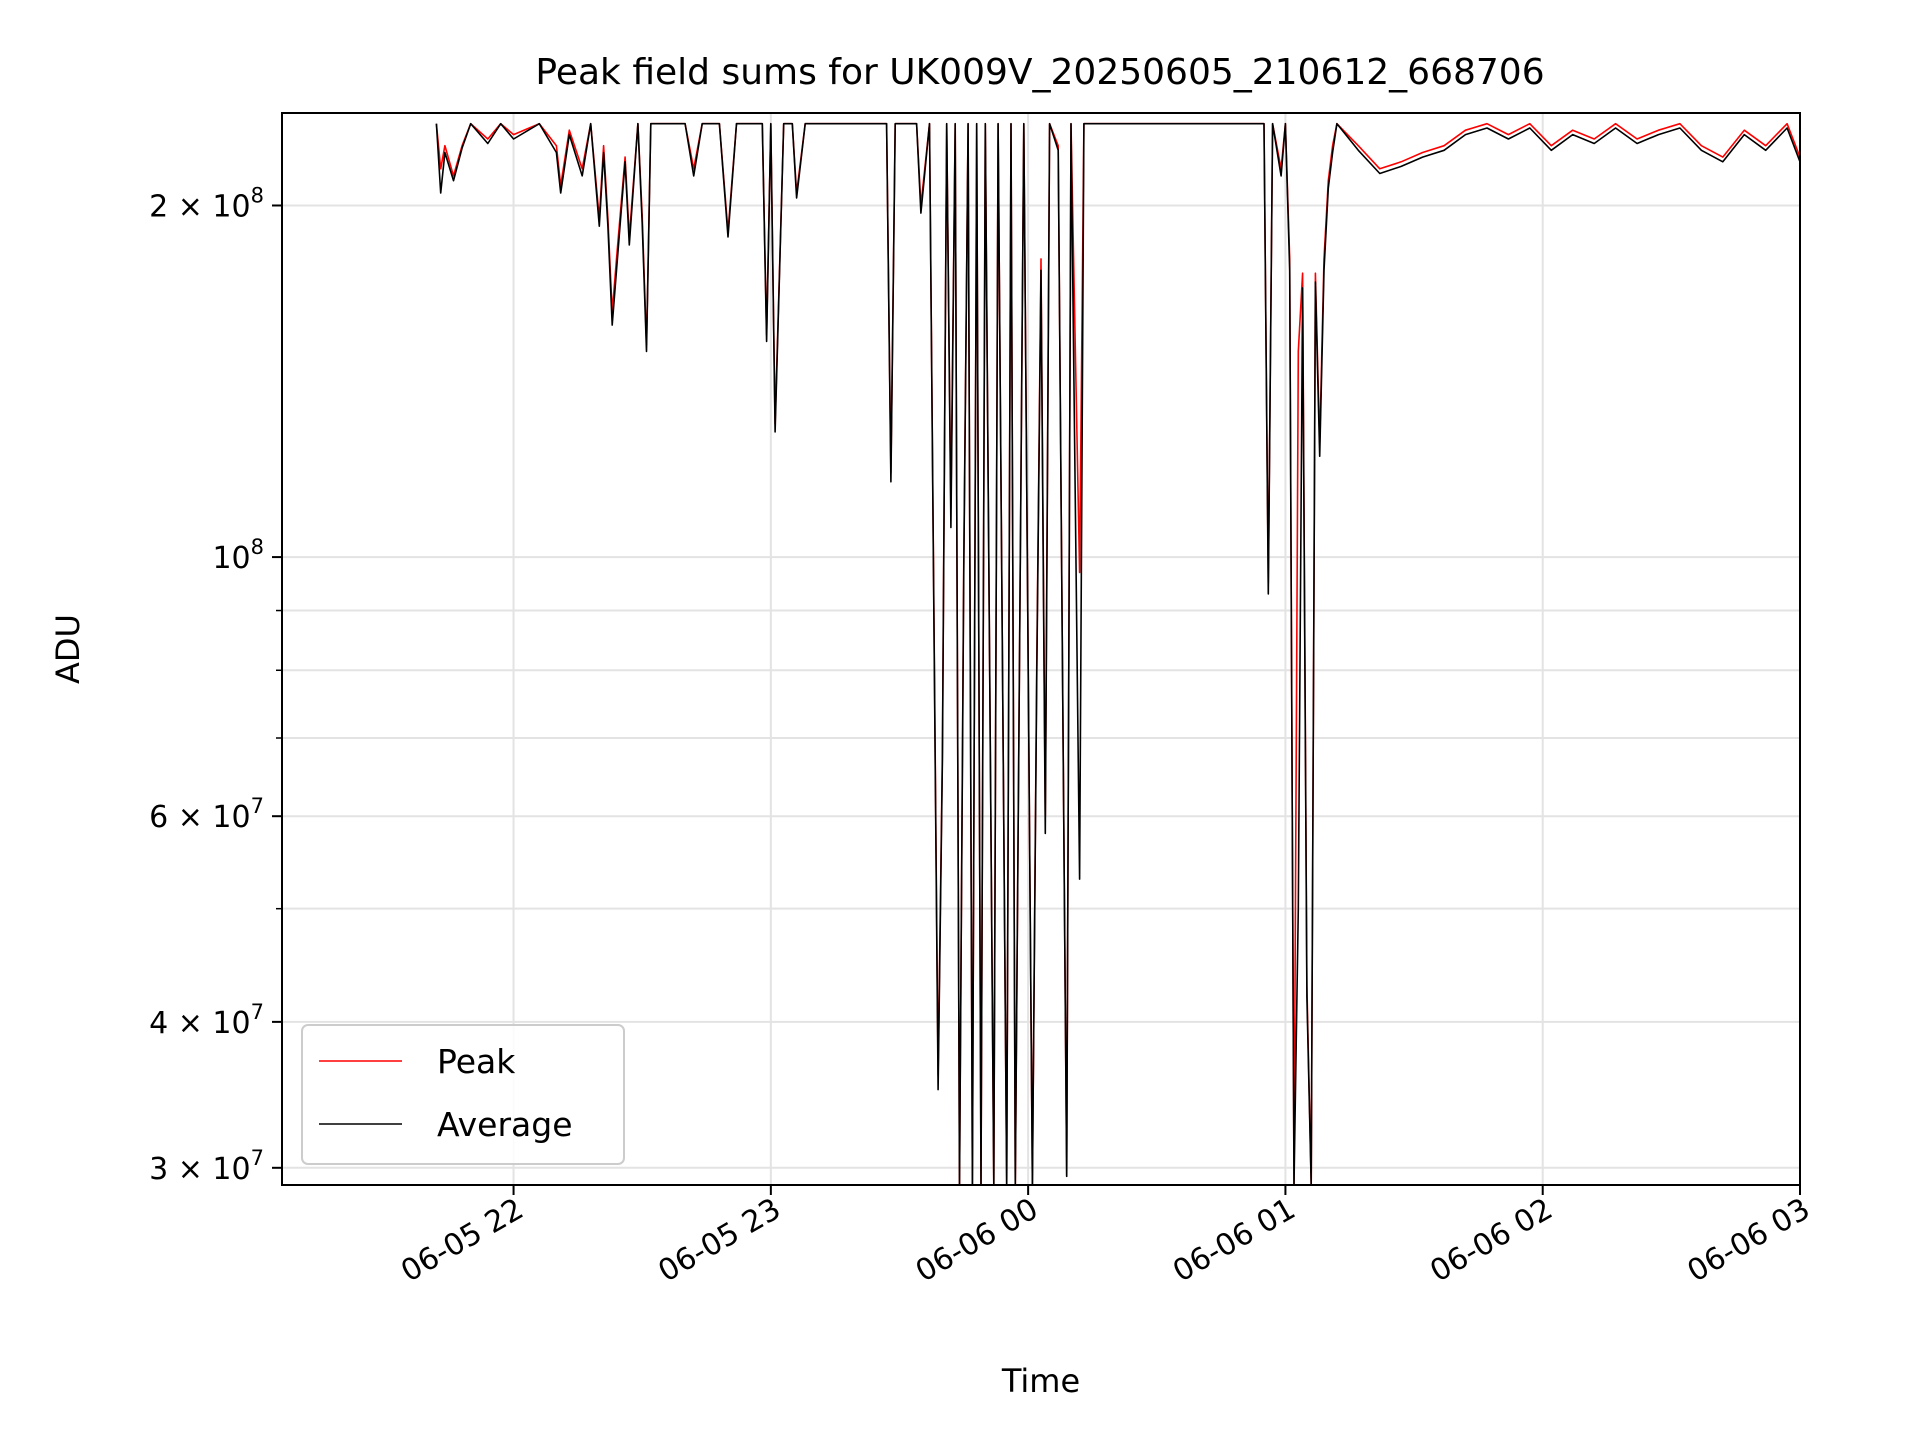 This screenshot has width=1920, height=1440. I want to click on y-tick-label: 3 × 107, so click(206, 1166).